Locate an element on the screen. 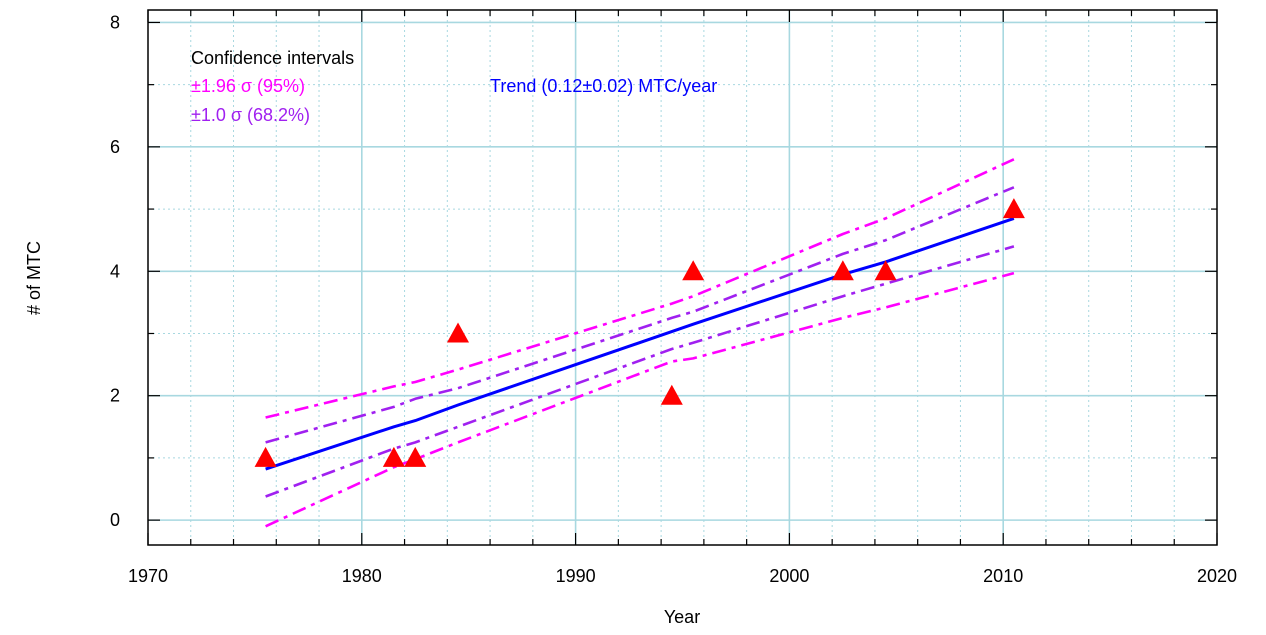  y-tick-label: 0 is located at coordinates (115, 520).